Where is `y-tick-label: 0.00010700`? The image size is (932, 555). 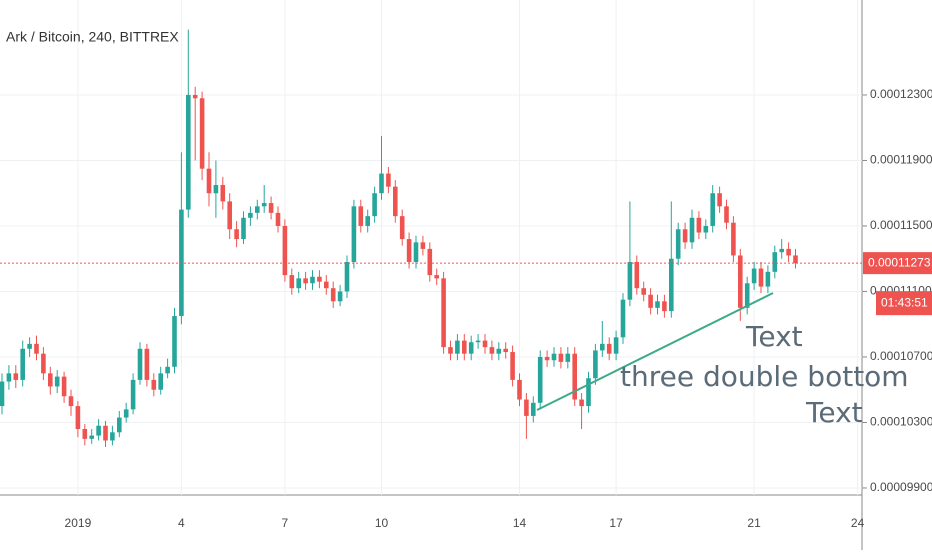
y-tick-label: 0.00010700 is located at coordinates (901, 356).